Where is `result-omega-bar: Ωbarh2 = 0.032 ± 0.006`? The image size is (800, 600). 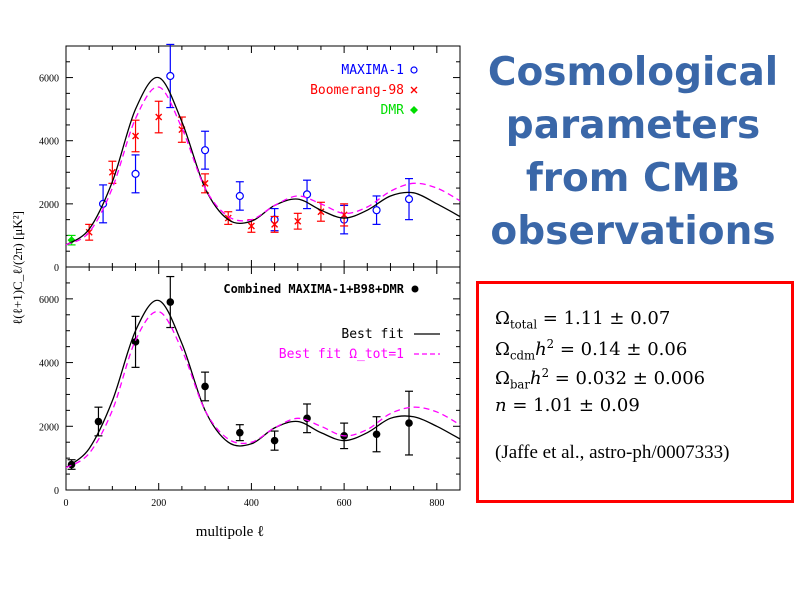
result-omega-bar: Ωbarh2 = 0.032 ± 0.006 is located at coordinates (600, 379).